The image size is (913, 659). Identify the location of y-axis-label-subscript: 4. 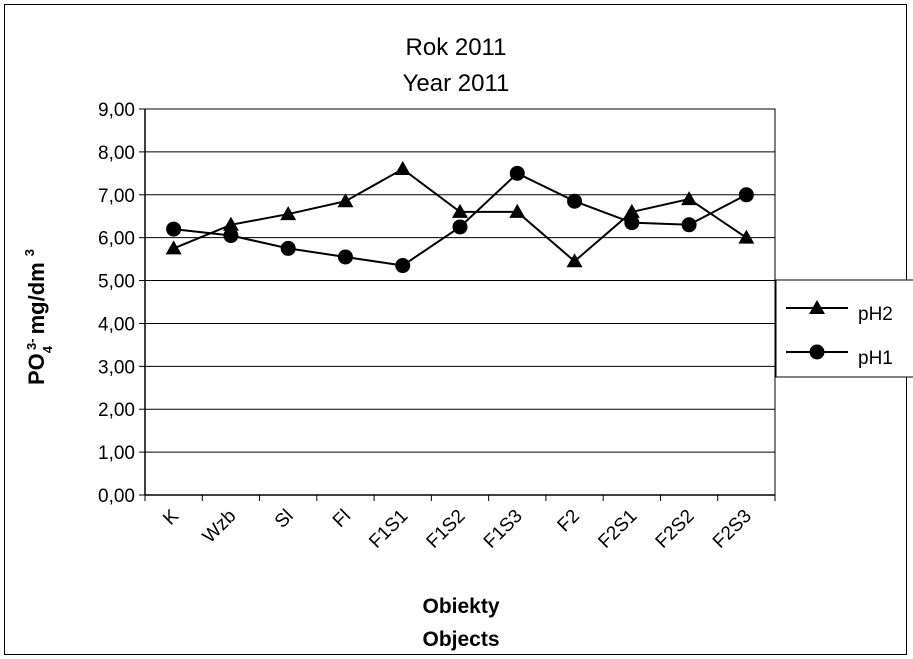
(47, 349).